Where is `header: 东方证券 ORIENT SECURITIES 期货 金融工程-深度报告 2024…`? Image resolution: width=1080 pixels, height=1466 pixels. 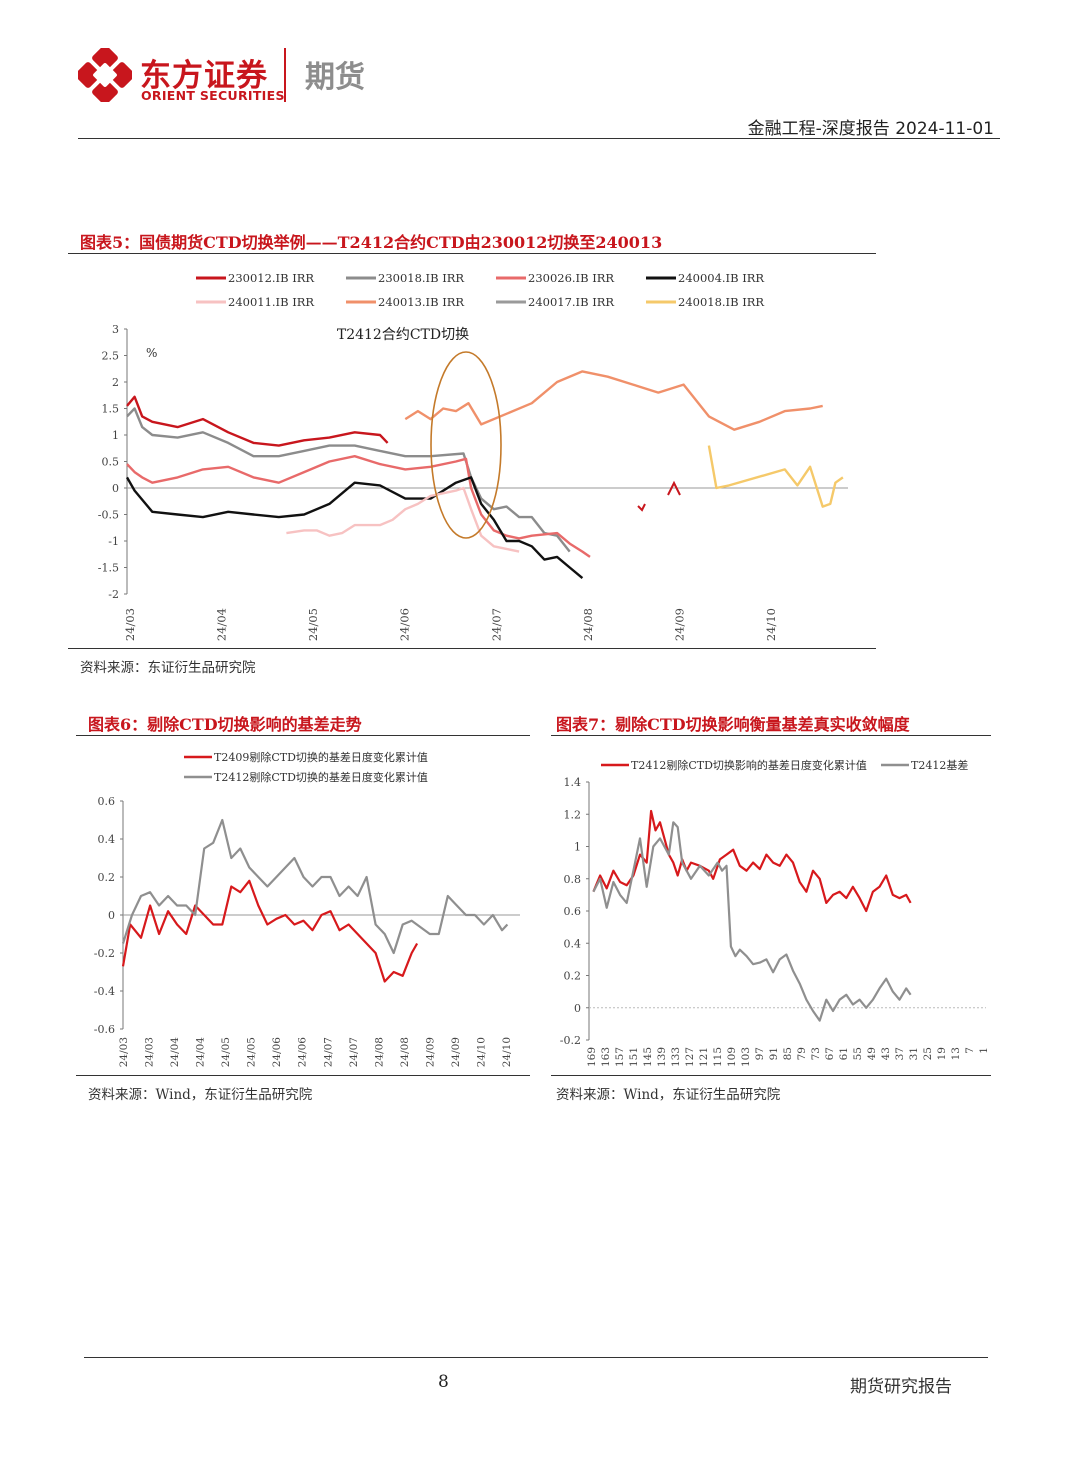 header: 东方证券 ORIENT SECURITIES 期货 金融工程-深度报告 2024… is located at coordinates (540, 70).